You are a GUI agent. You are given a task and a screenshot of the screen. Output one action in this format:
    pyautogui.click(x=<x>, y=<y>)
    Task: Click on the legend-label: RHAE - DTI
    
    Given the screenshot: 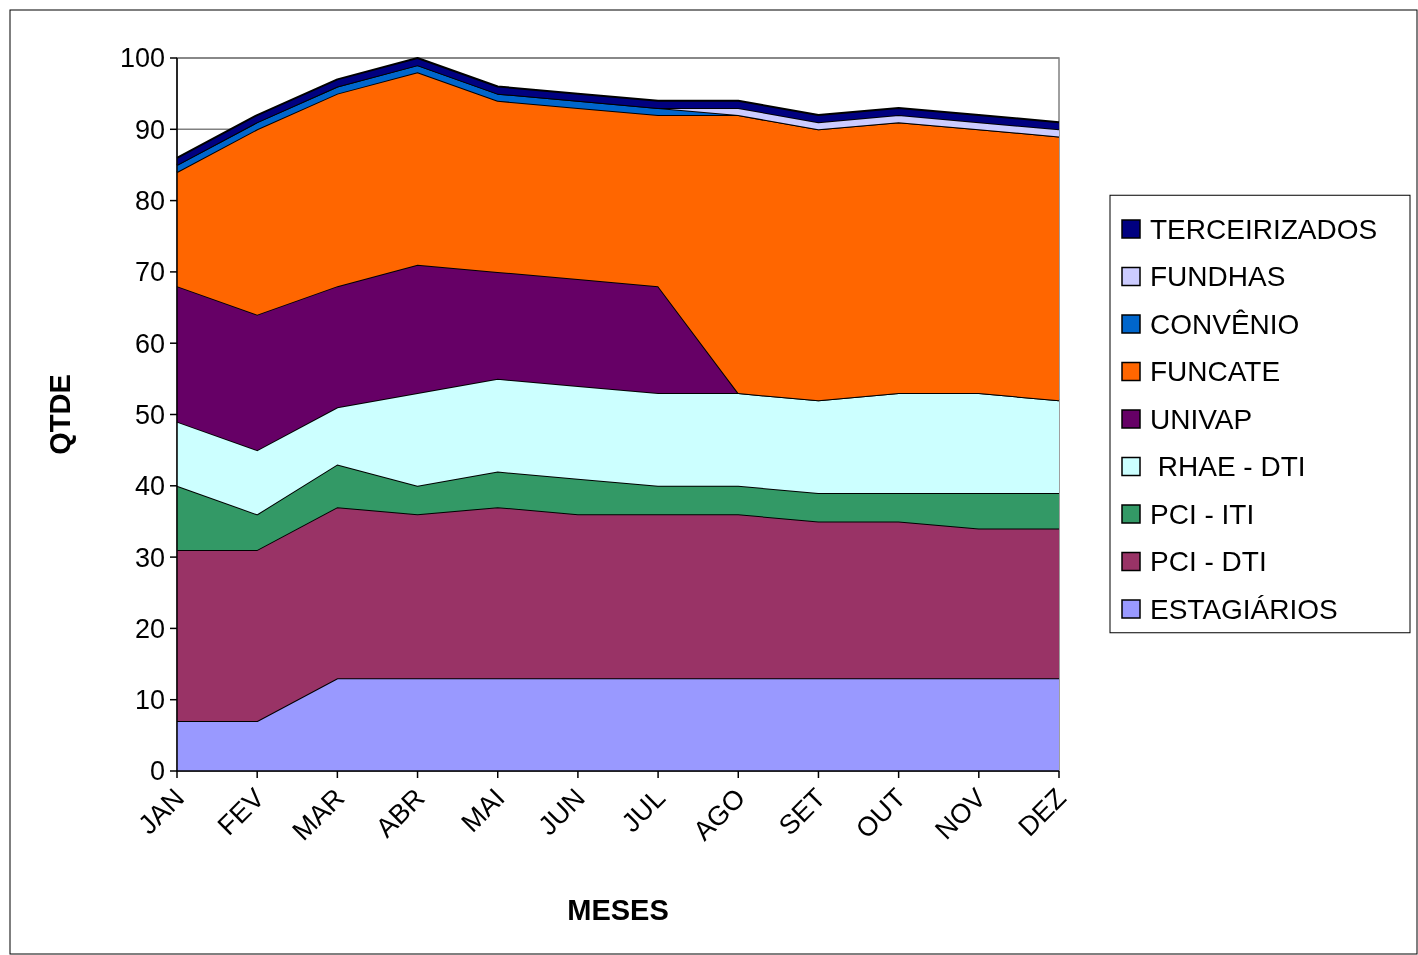 What is the action you would take?
    pyautogui.click(x=1228, y=467)
    